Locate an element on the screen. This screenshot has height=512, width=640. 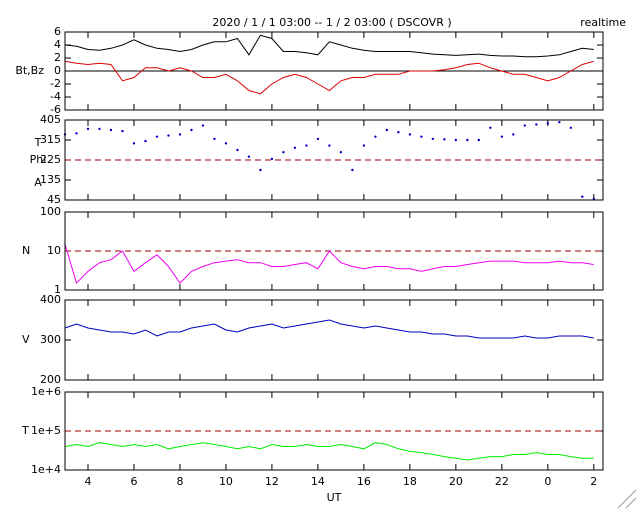
y-tick-label: 1e+5 is located at coordinates (46, 430).